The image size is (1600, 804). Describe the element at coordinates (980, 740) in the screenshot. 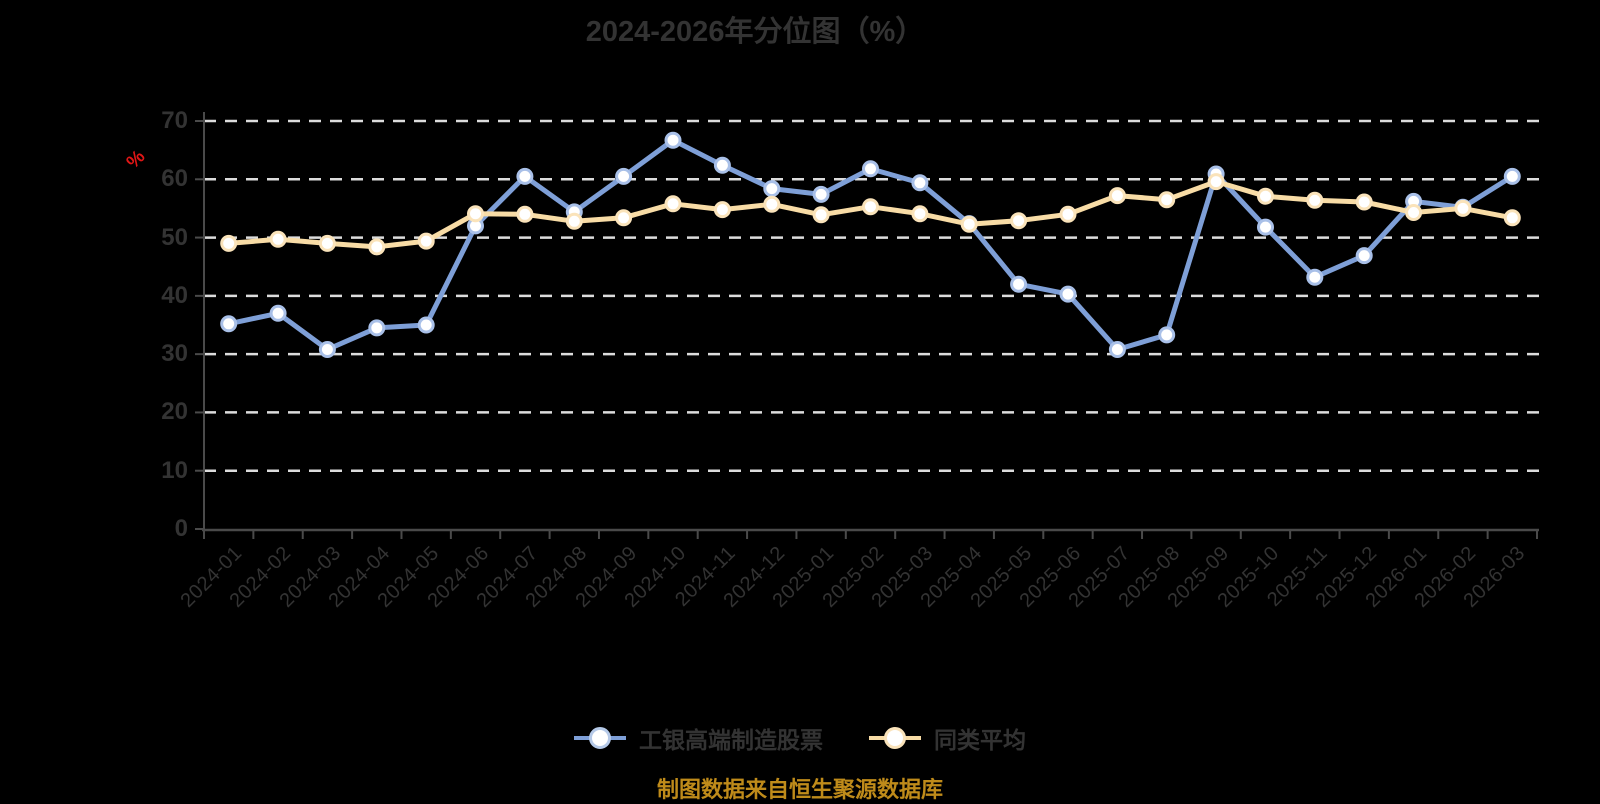

I see `legend-label-average: 同类平均` at that location.